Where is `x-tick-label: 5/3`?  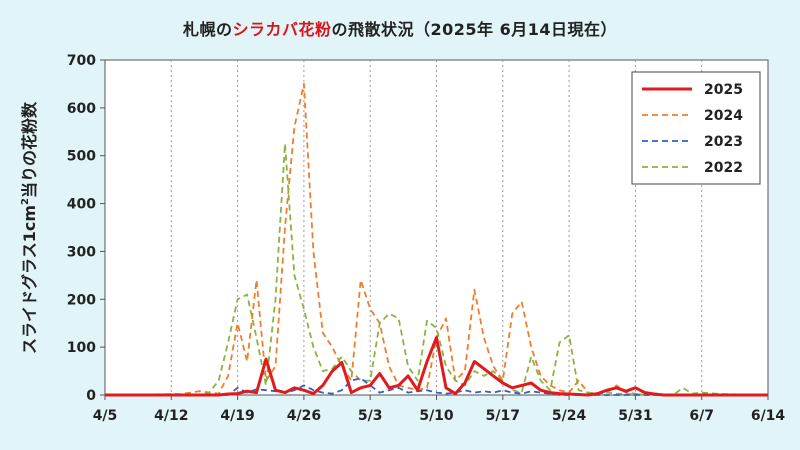
x-tick-label: 5/3 is located at coordinates (370, 416).